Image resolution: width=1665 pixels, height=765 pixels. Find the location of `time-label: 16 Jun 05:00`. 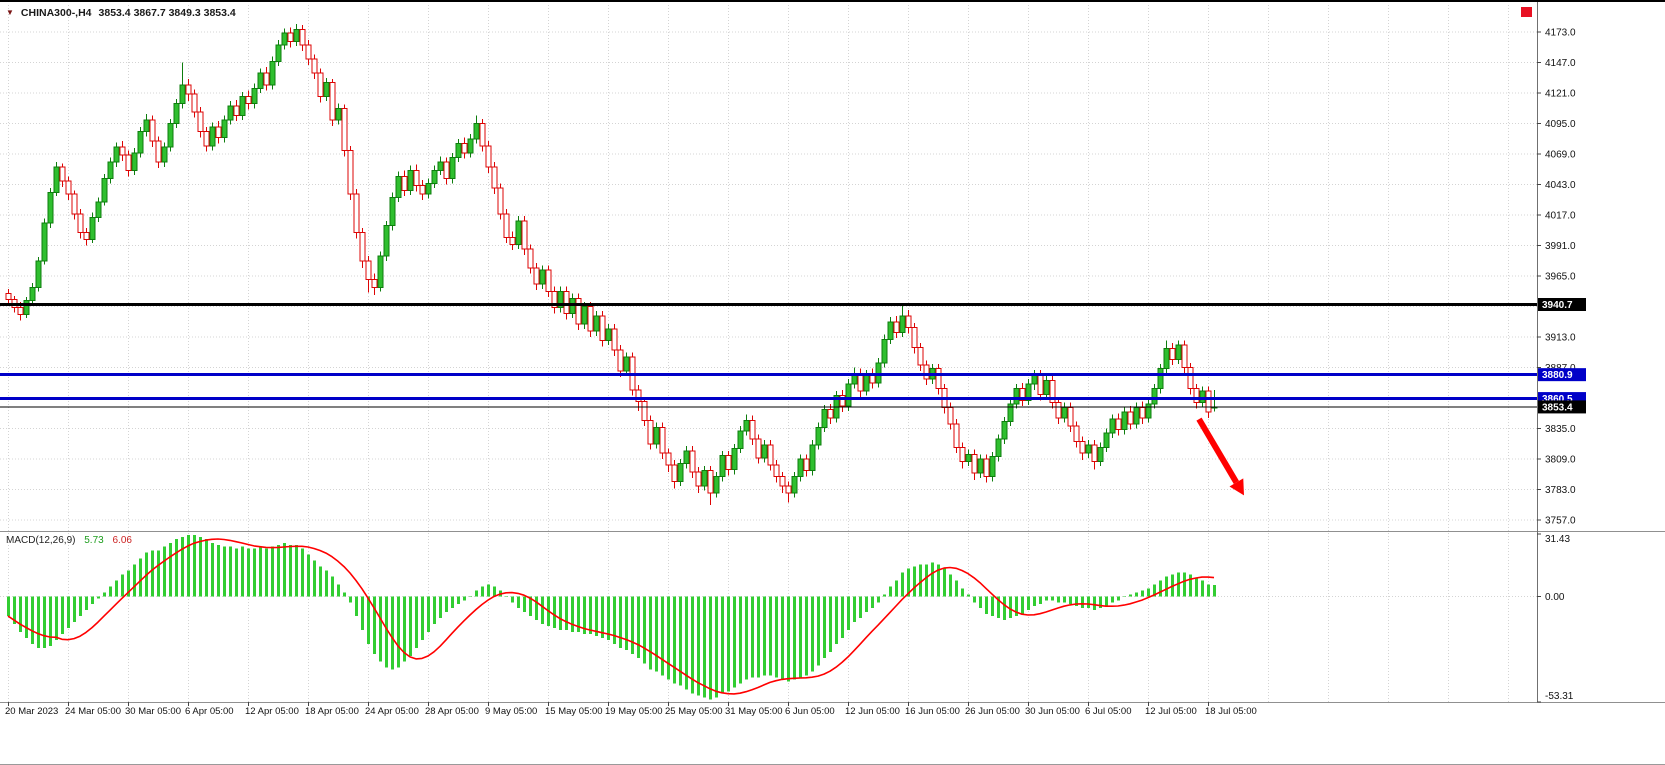

time-label: 16 Jun 05:00 is located at coordinates (932, 711).